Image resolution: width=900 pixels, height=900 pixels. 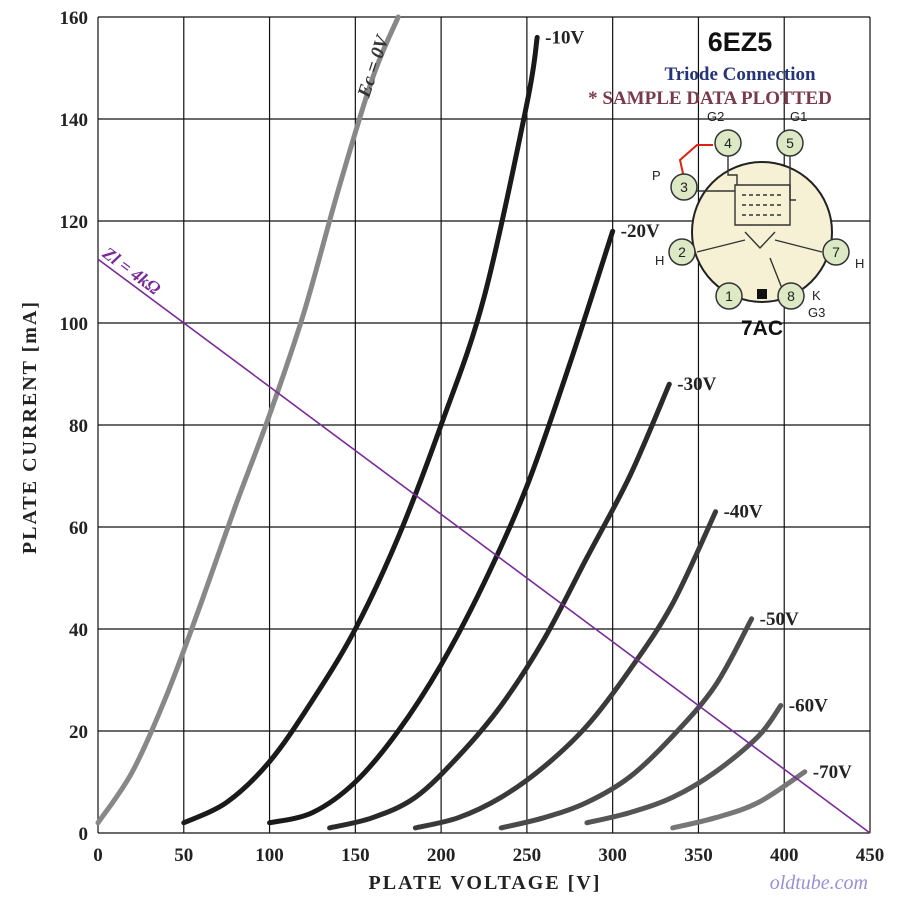 I want to click on y-tick-label: 40, so click(x=78, y=630).